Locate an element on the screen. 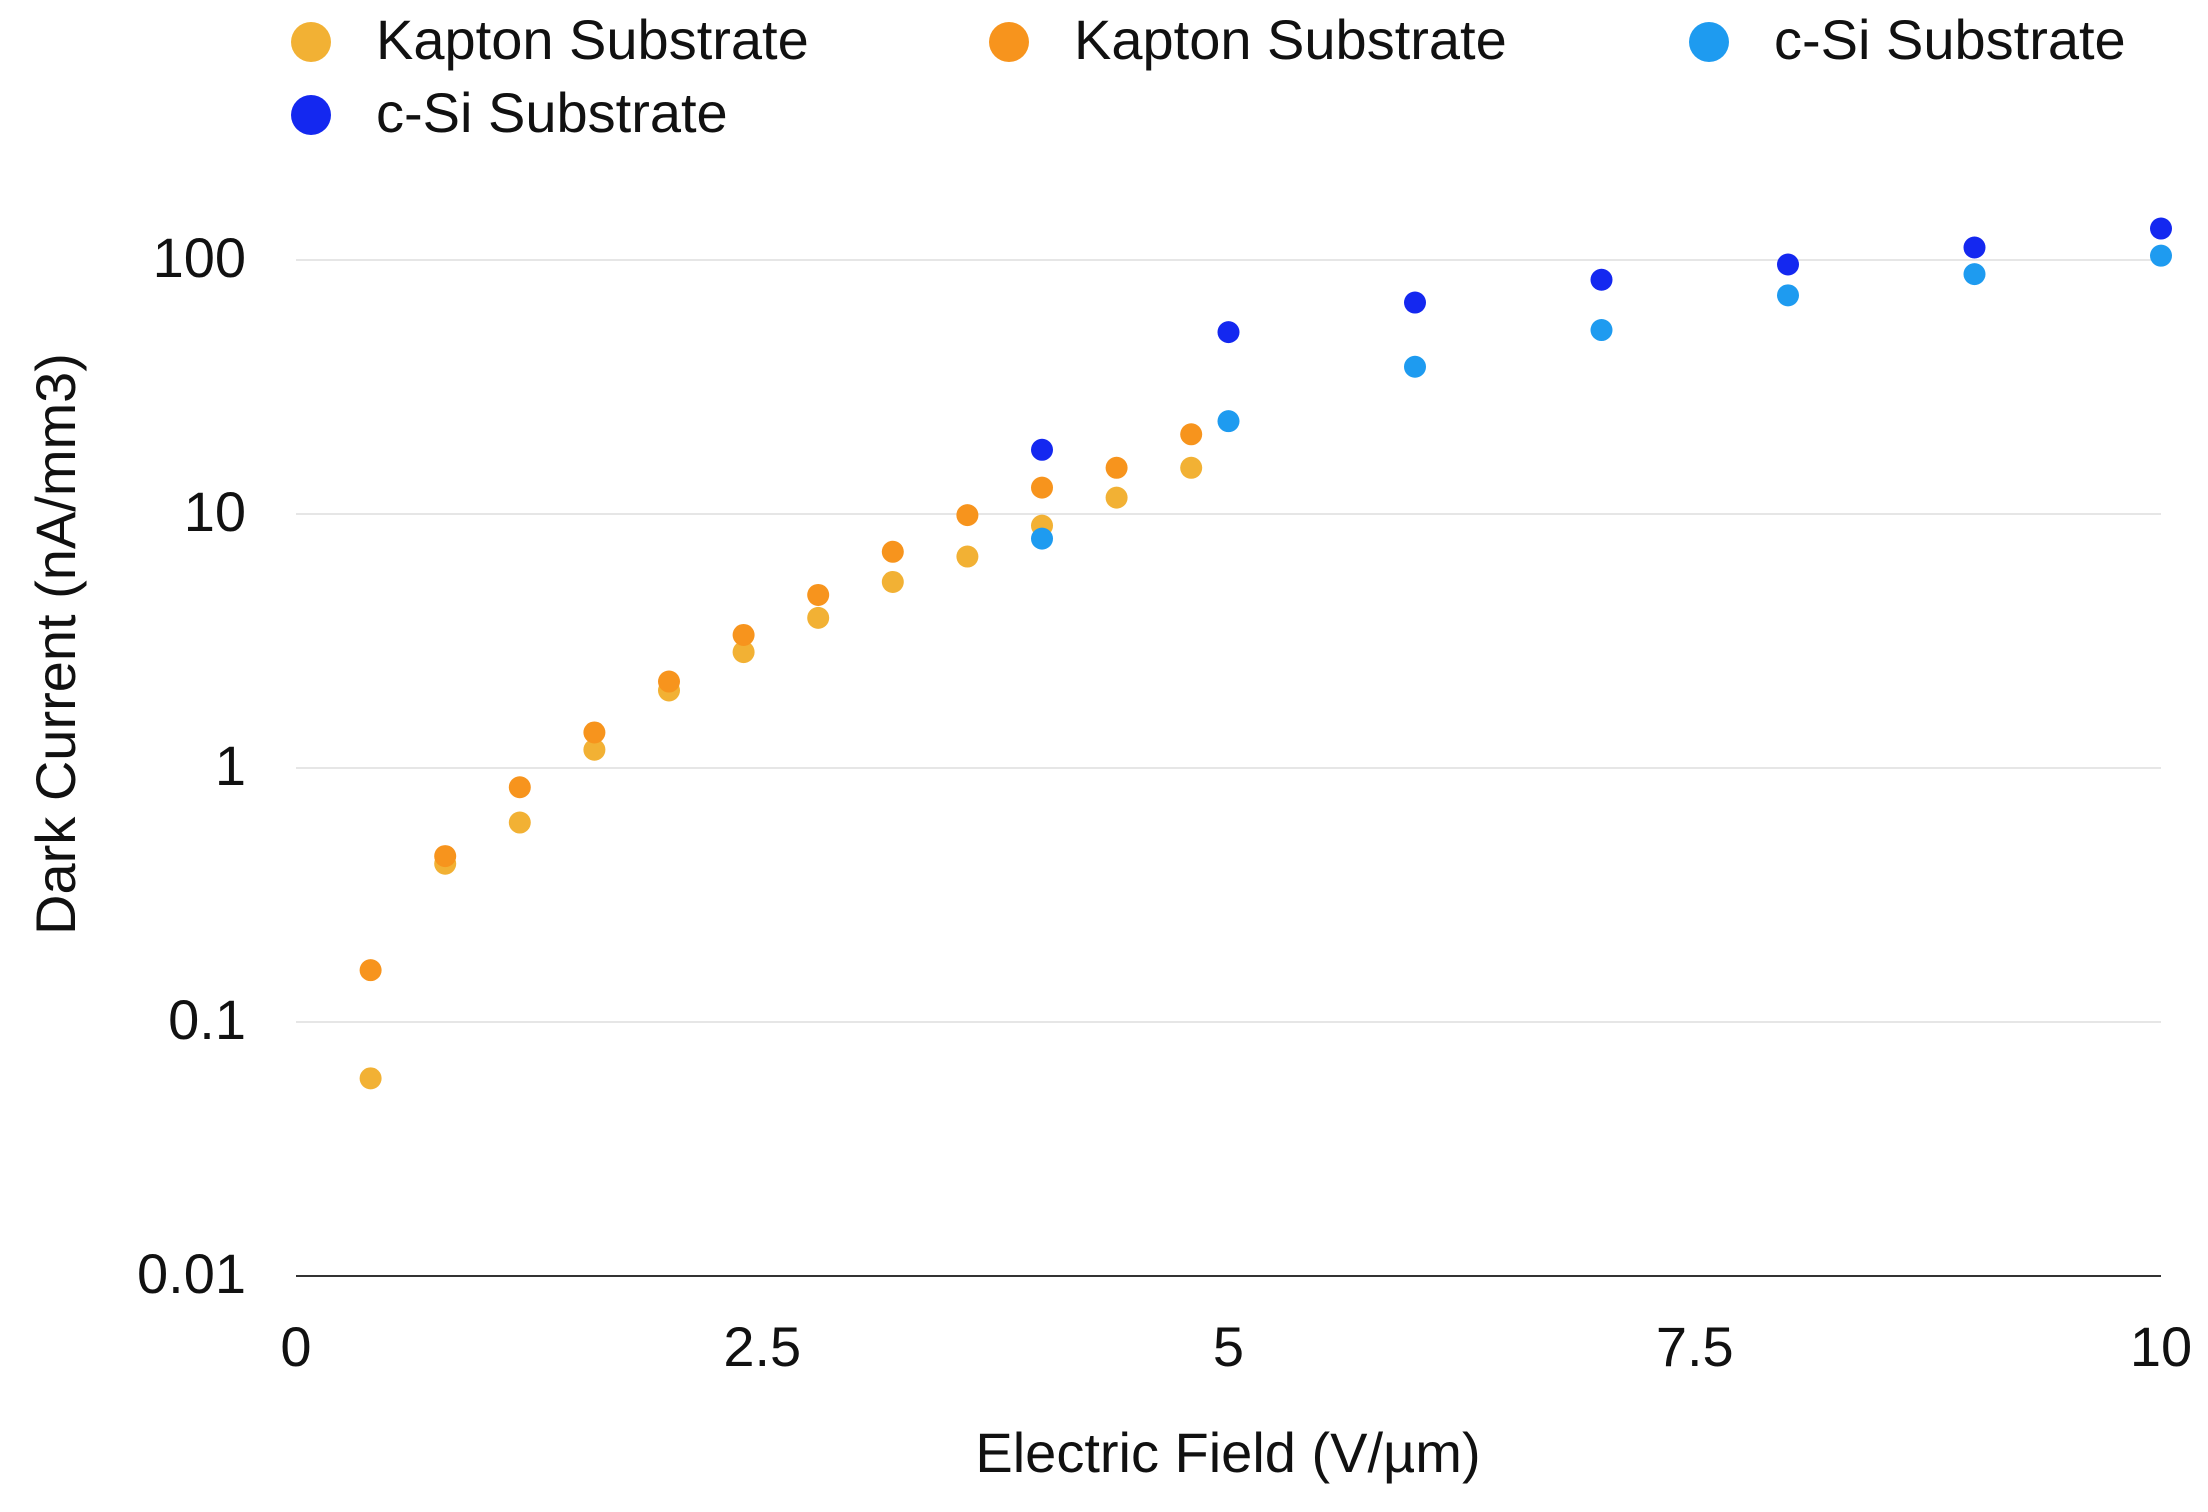  x-tick-label: 7.5 is located at coordinates (1695, 1346).